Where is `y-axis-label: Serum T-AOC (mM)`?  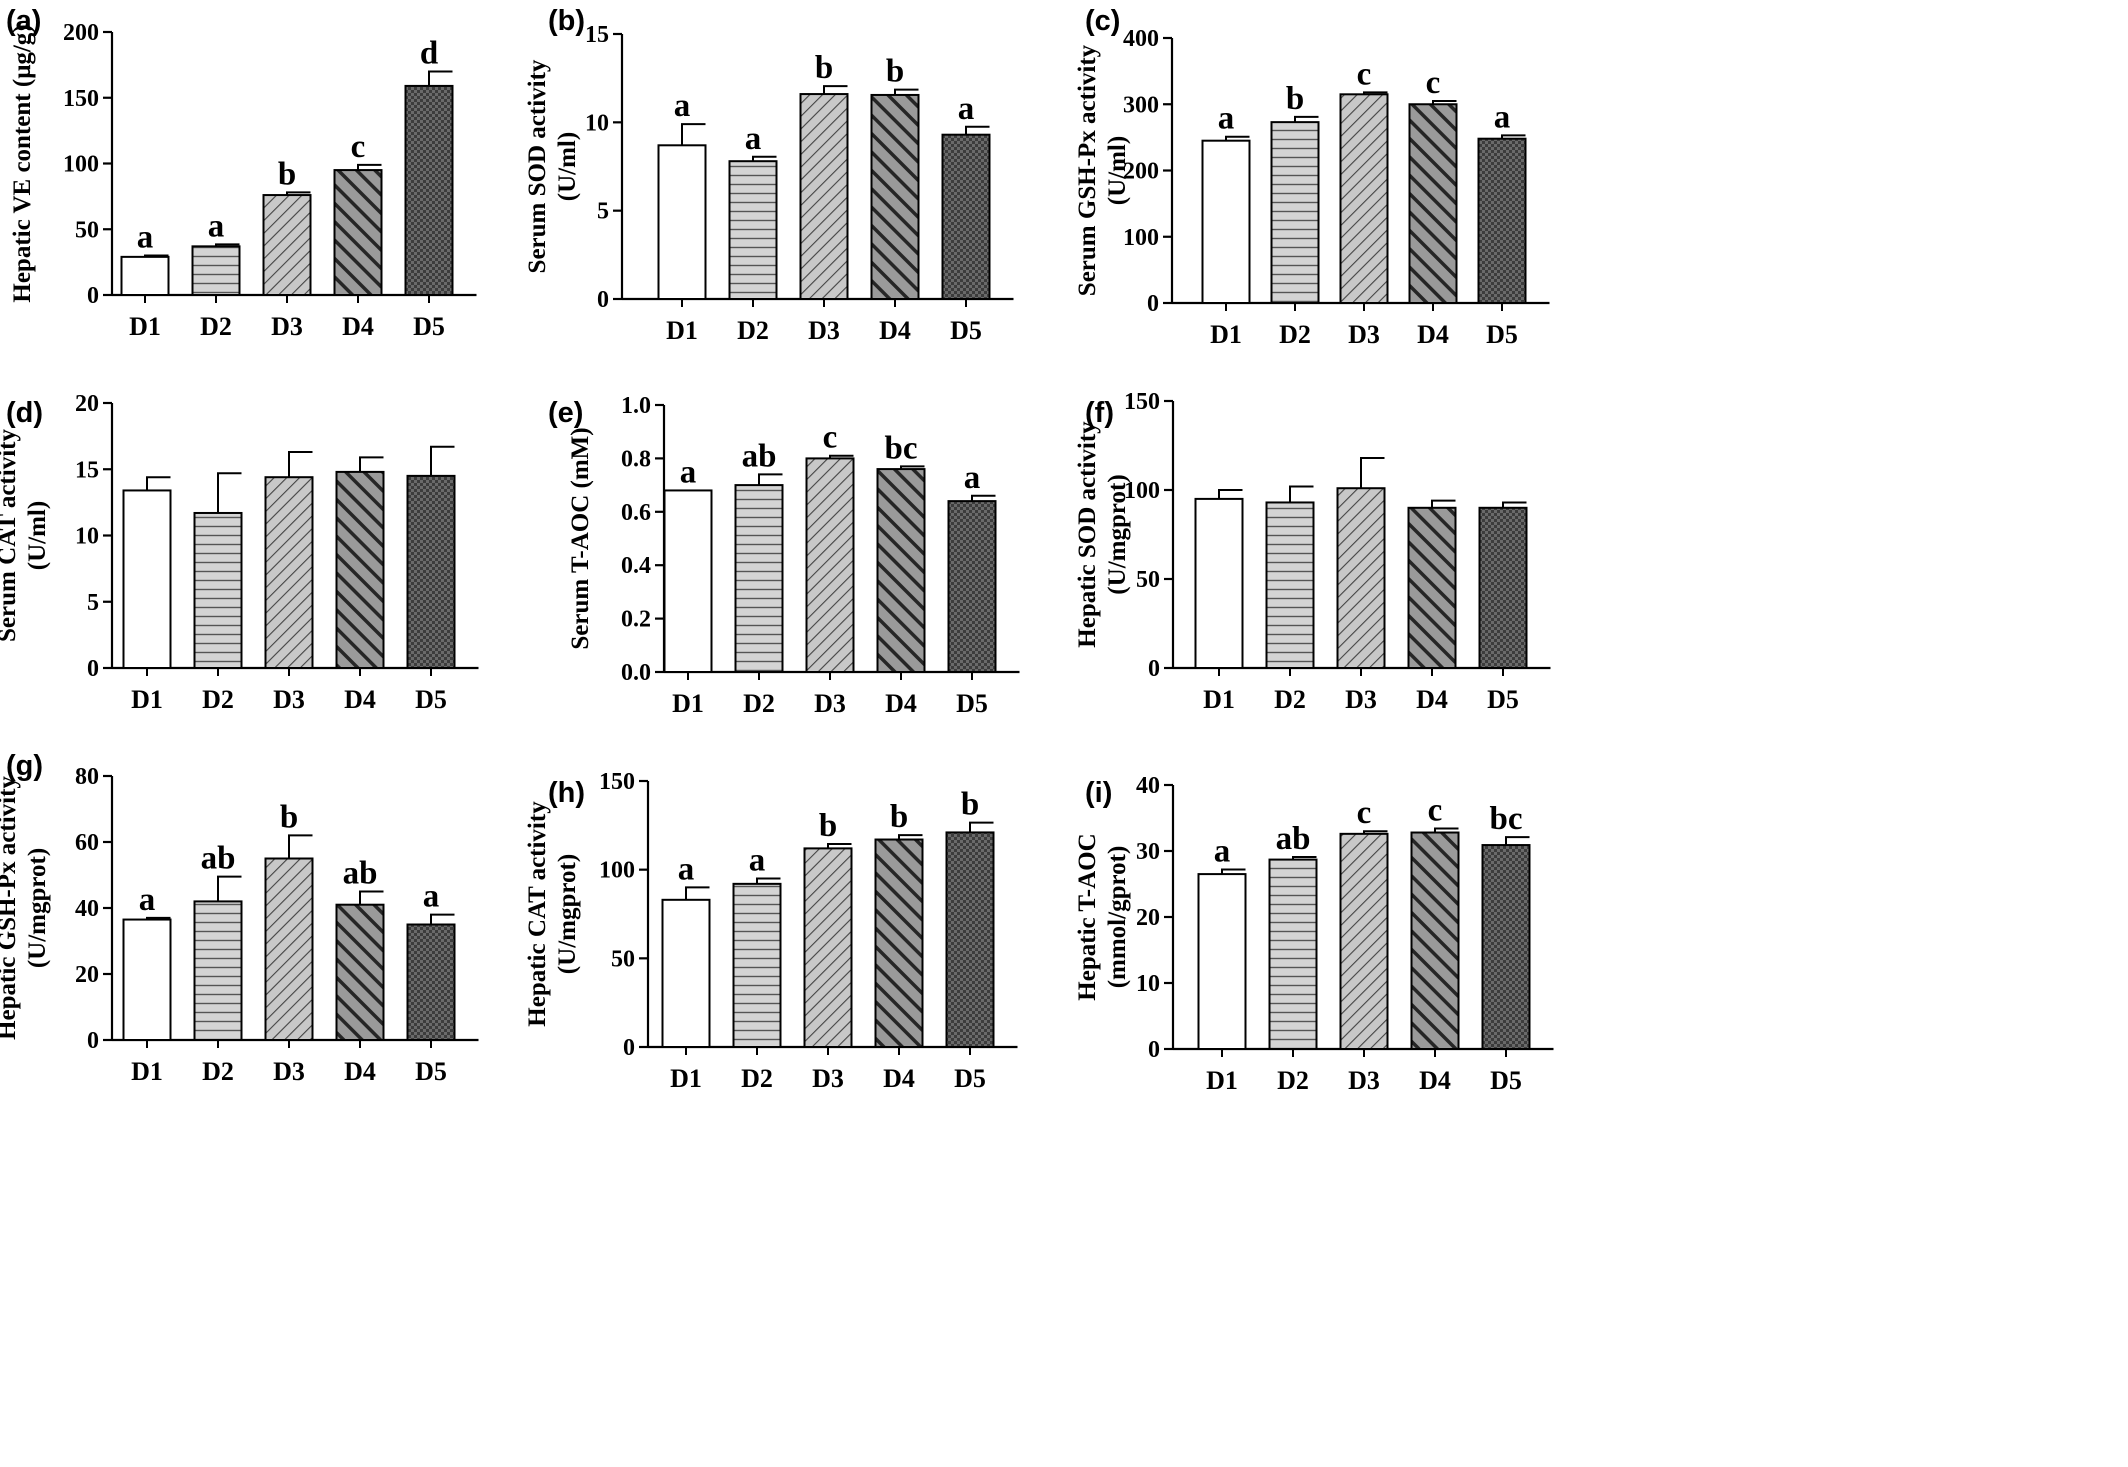 y-axis-label: Serum T-AOC (mM) is located at coordinates (580, 538).